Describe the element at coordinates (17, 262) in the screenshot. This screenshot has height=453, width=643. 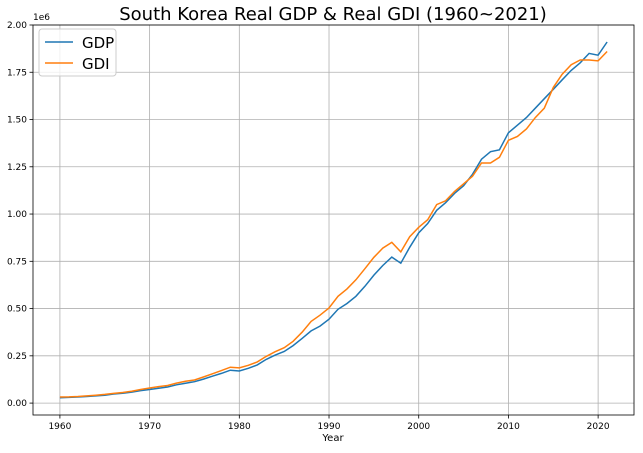
I see `y-tick-label: 0.75` at that location.